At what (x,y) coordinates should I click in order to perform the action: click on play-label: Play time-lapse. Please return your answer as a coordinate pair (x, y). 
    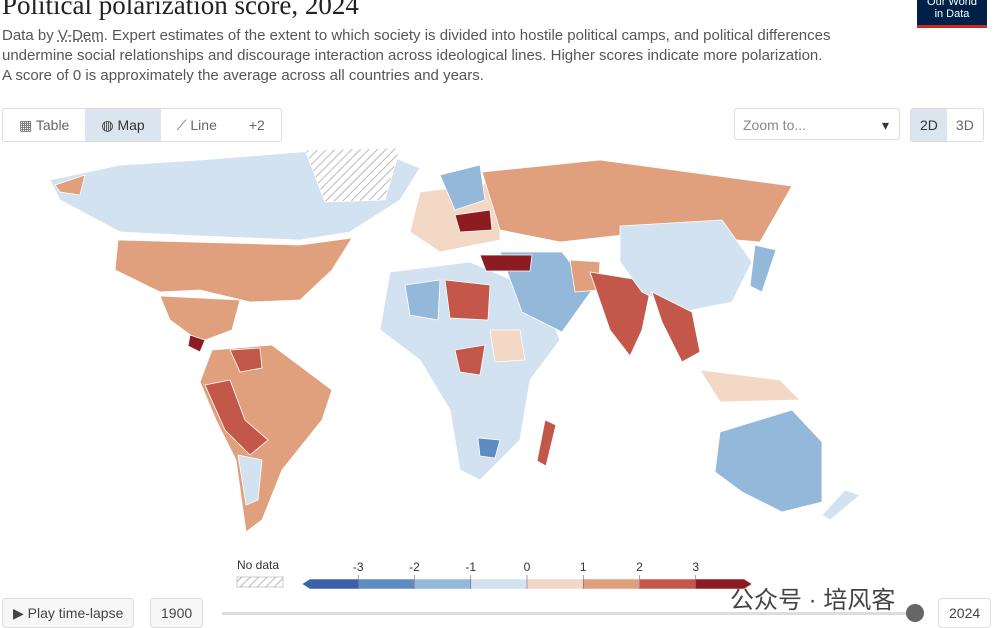
    Looking at the image, I should click on (75, 613).